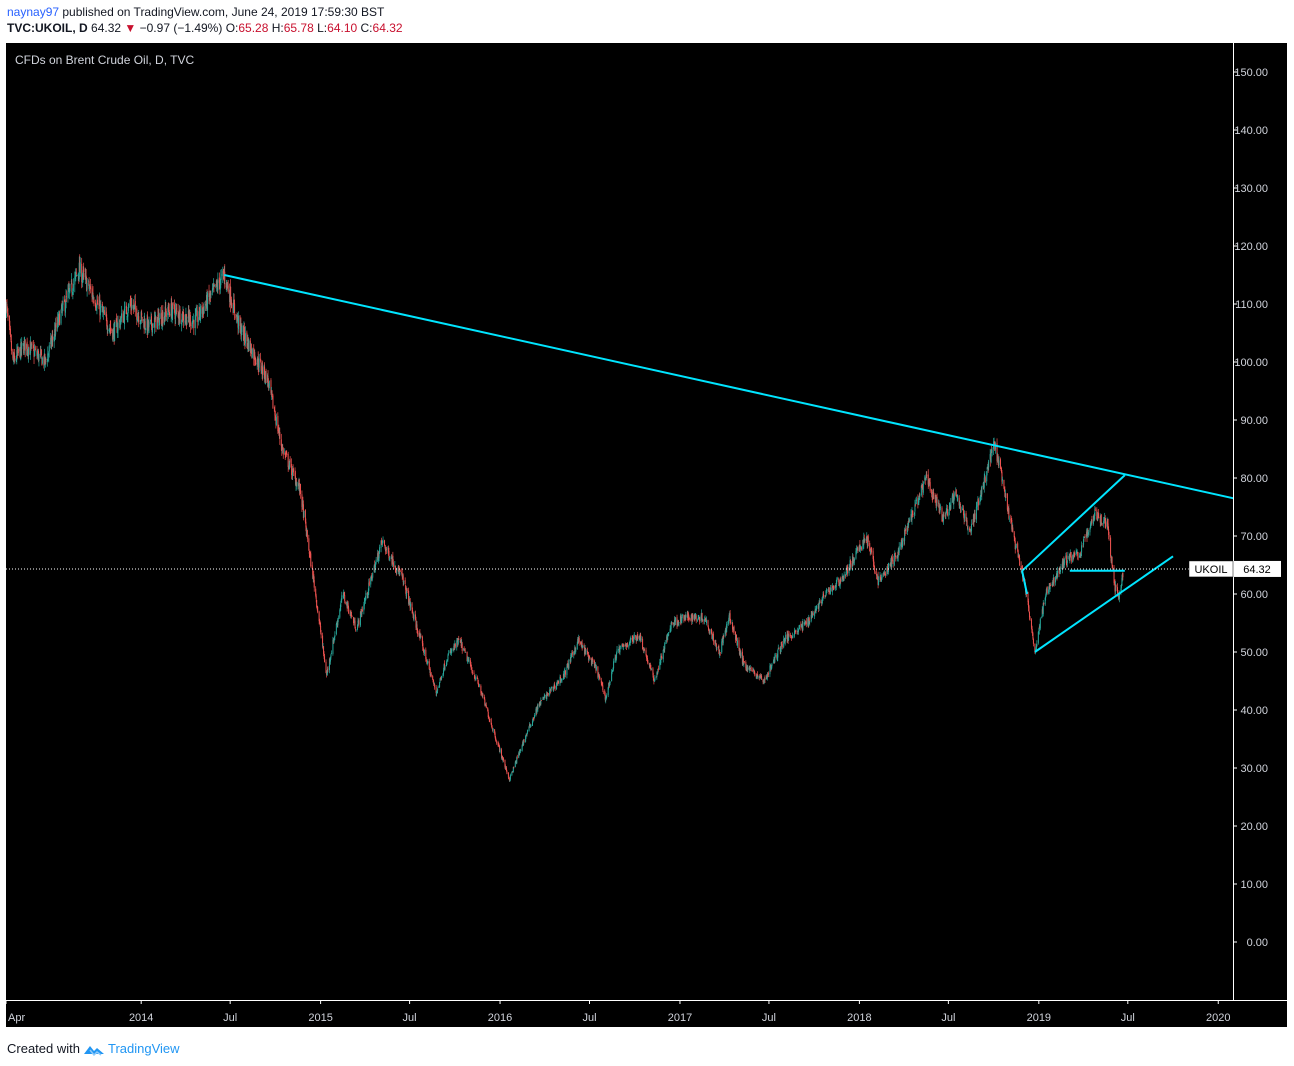  Describe the element at coordinates (33, 12) in the screenshot. I see `author-link: naynay97` at that location.